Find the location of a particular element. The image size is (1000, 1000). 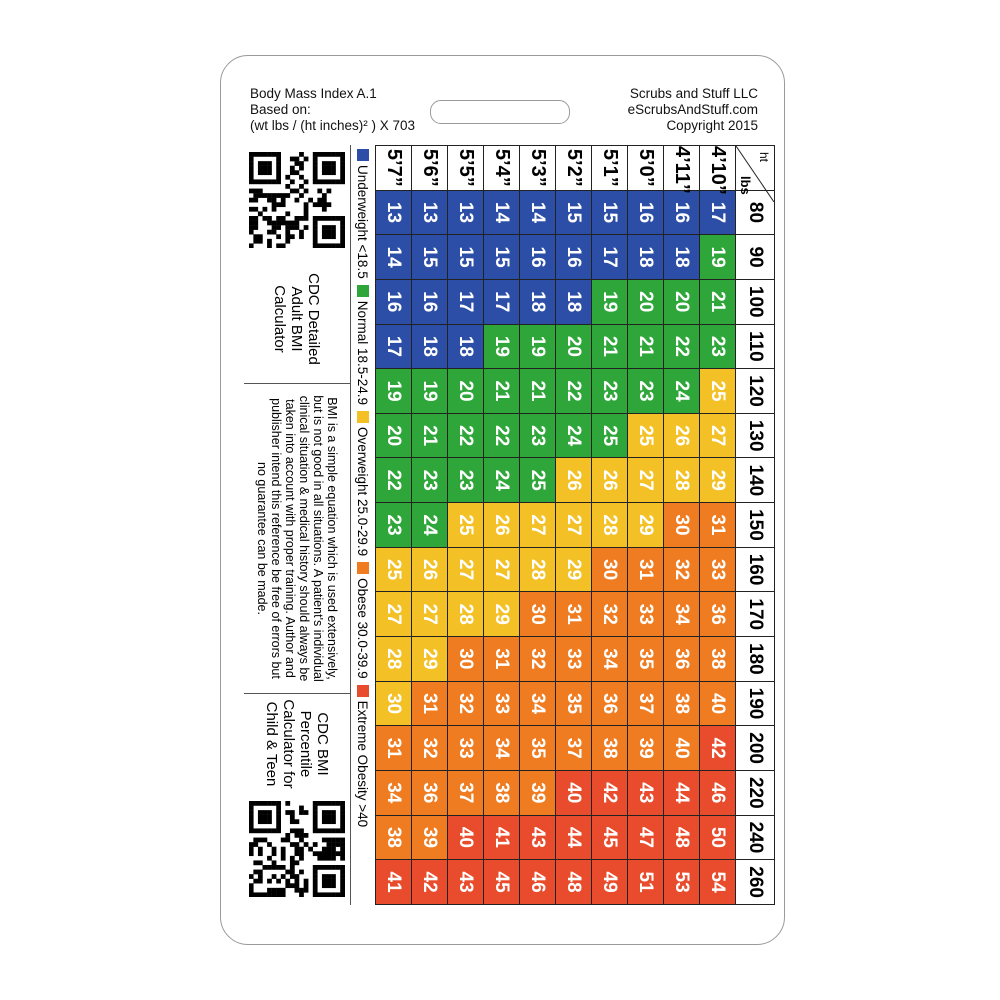

formula: (wt lbs / (ht inches)² ) X 703 is located at coordinates (333, 125).